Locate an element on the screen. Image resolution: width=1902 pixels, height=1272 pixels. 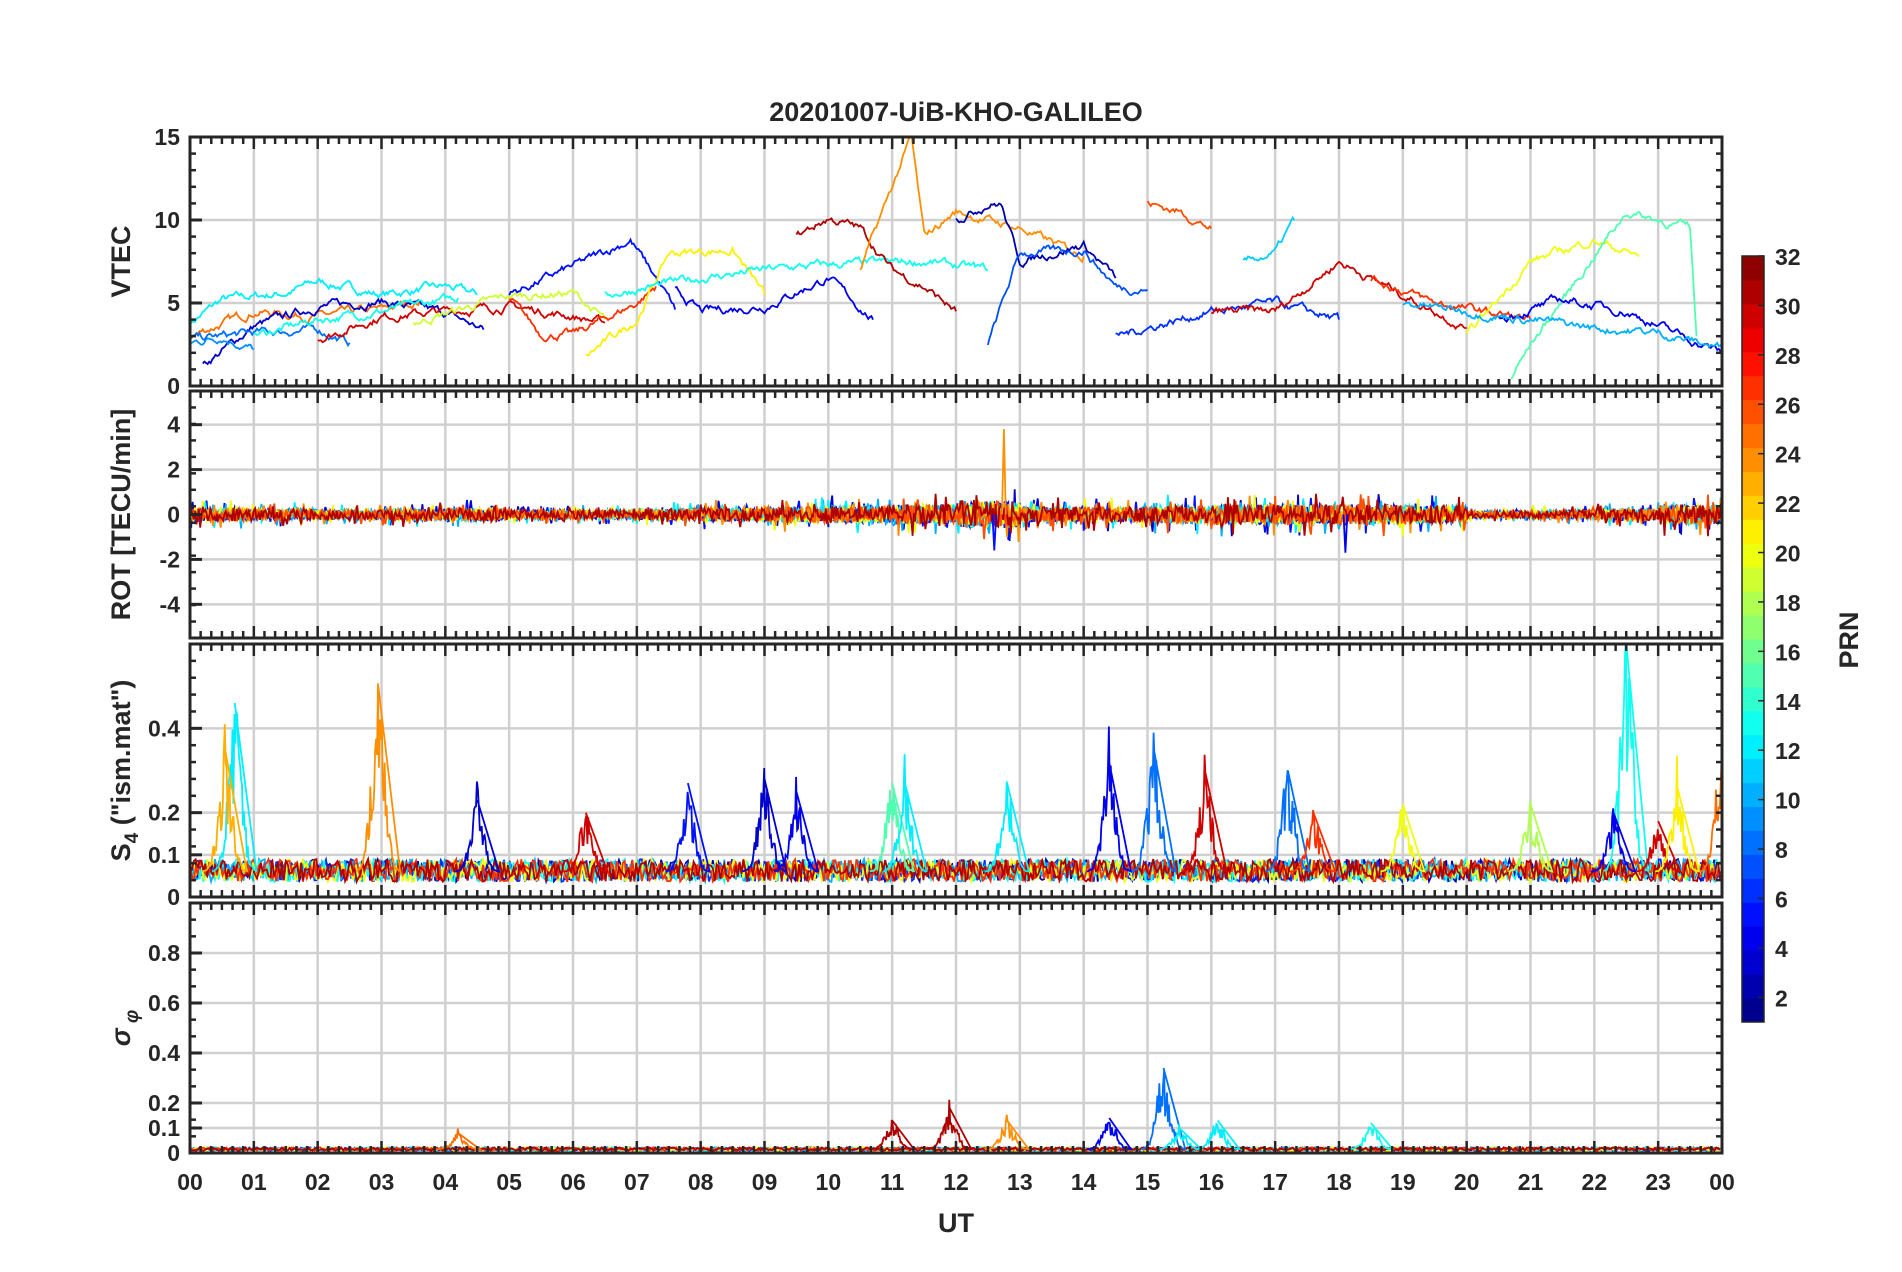
x-tick-label: 05 is located at coordinates (509, 1182).